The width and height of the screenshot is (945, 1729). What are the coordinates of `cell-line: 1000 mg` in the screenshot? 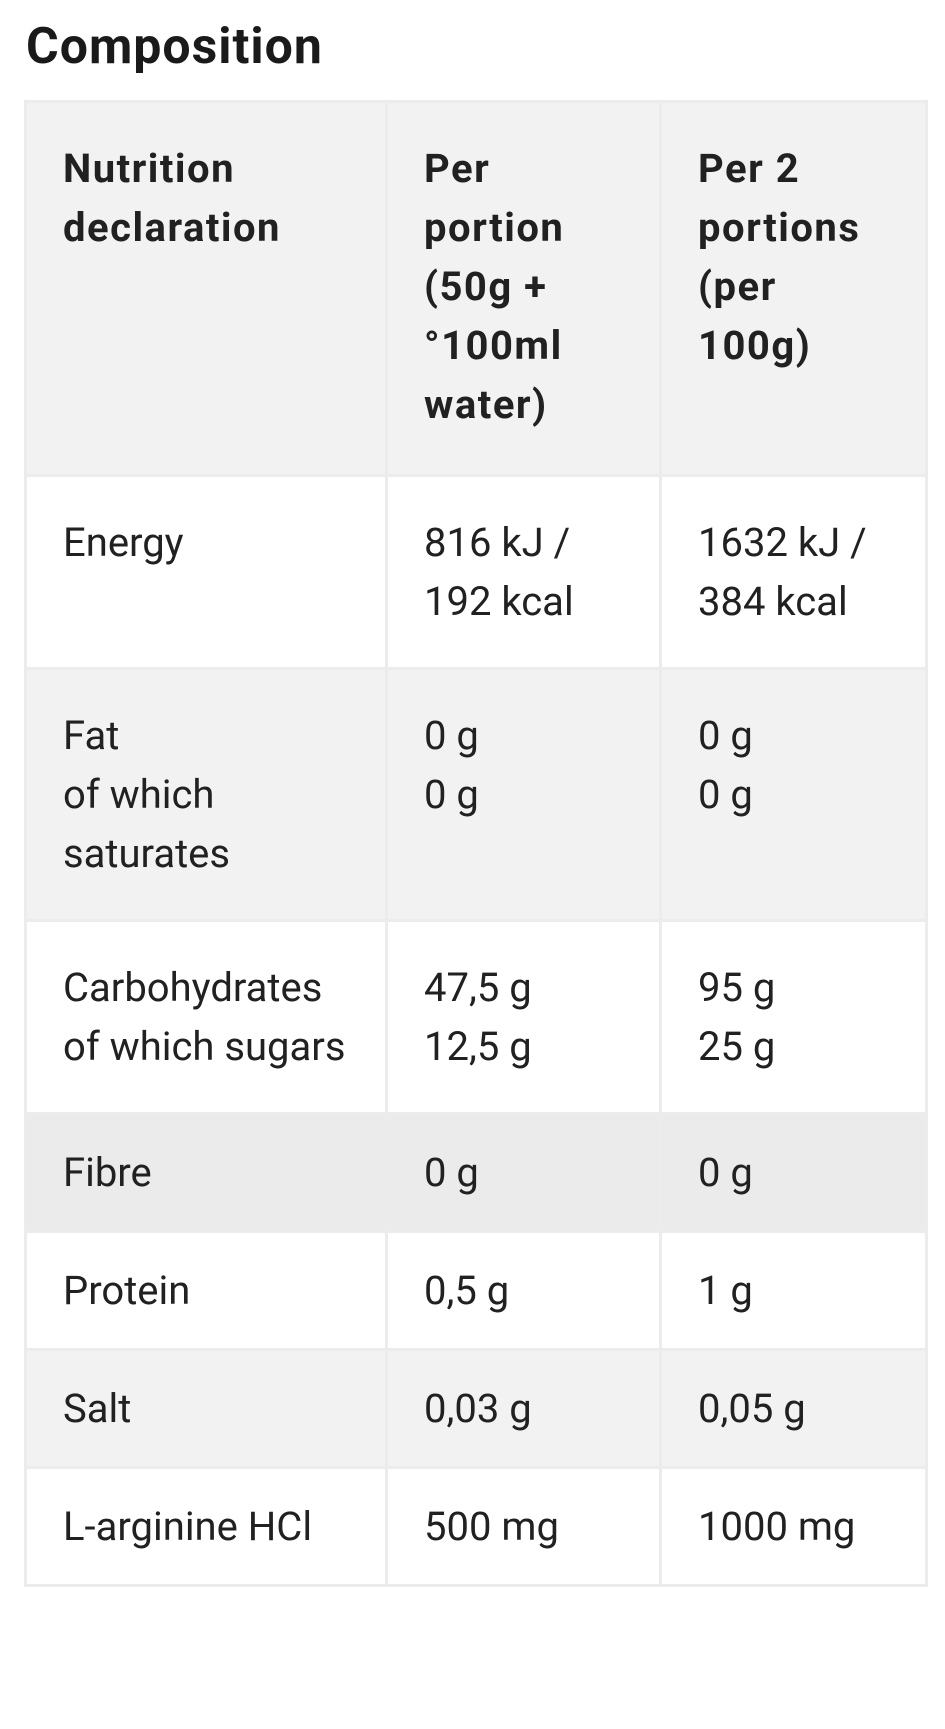 It's located at (777, 1526).